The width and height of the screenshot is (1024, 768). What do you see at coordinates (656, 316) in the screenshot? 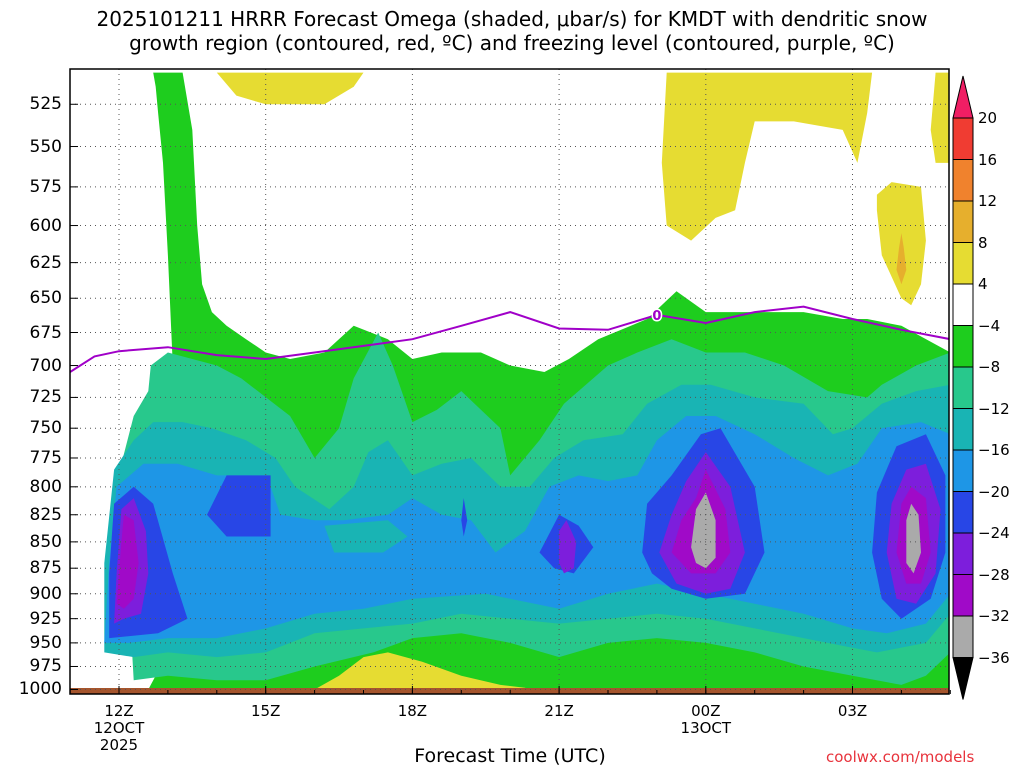
I see `freezing-level-label: 0` at bounding box center [656, 316].